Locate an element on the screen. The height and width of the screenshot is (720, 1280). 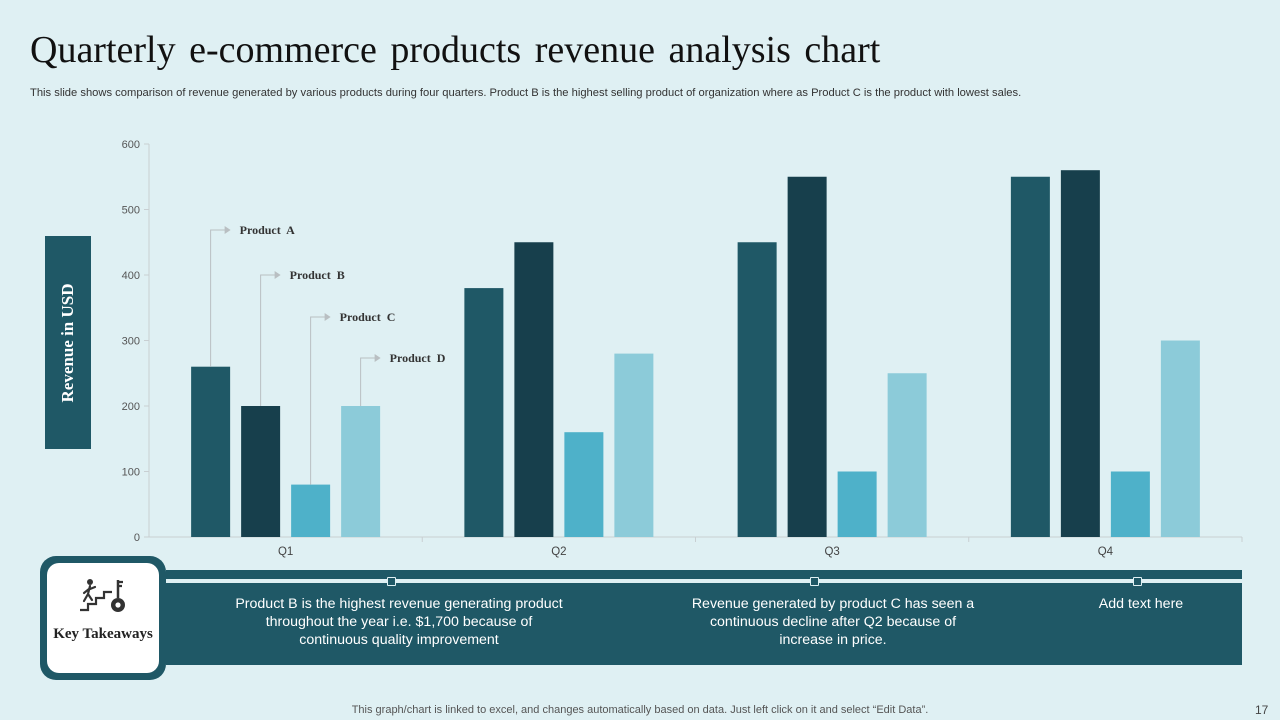
bar-q2-s2 is located at coordinates (534, 389).